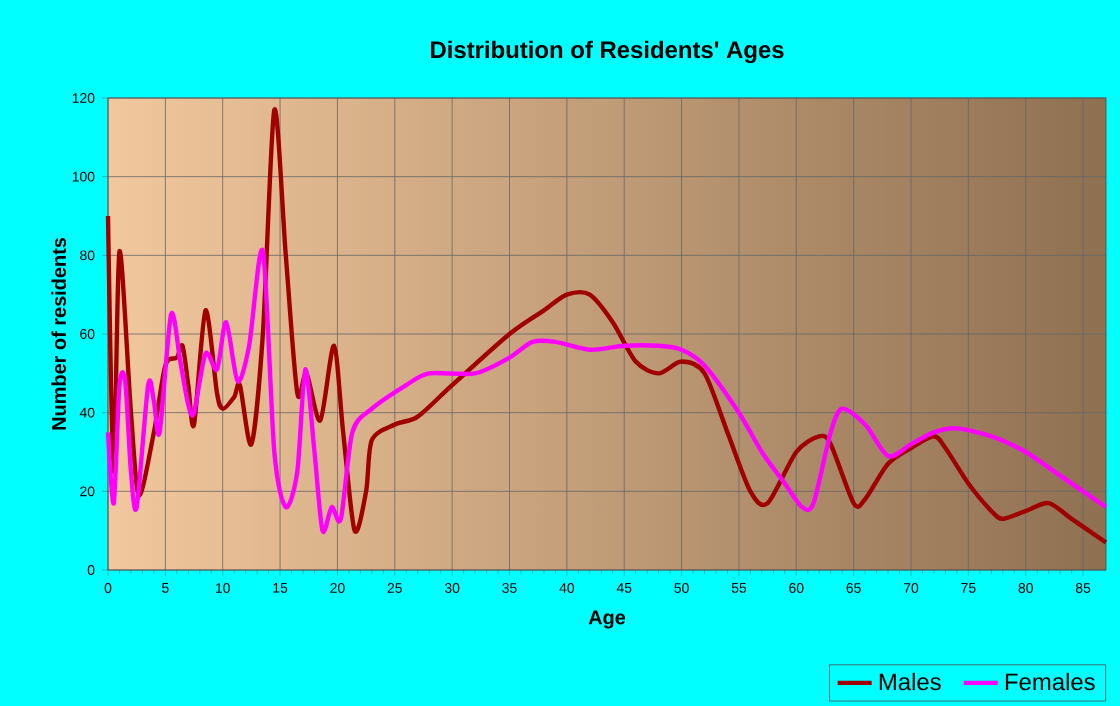  Describe the element at coordinates (58, 333) in the screenshot. I see `y-axis-title: Number of residents` at that location.